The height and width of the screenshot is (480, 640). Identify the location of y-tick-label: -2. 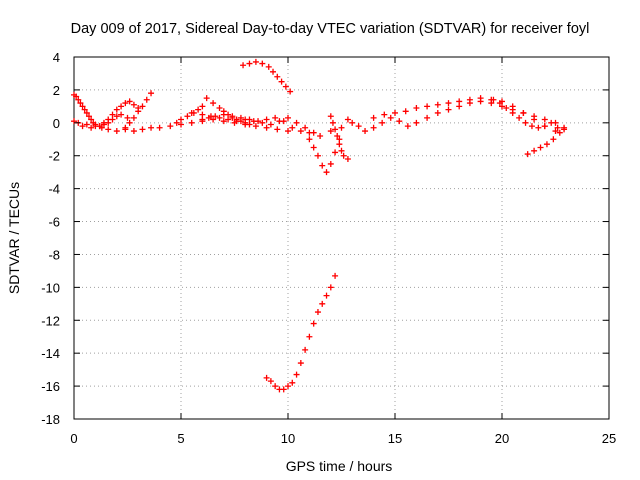
(54, 156).